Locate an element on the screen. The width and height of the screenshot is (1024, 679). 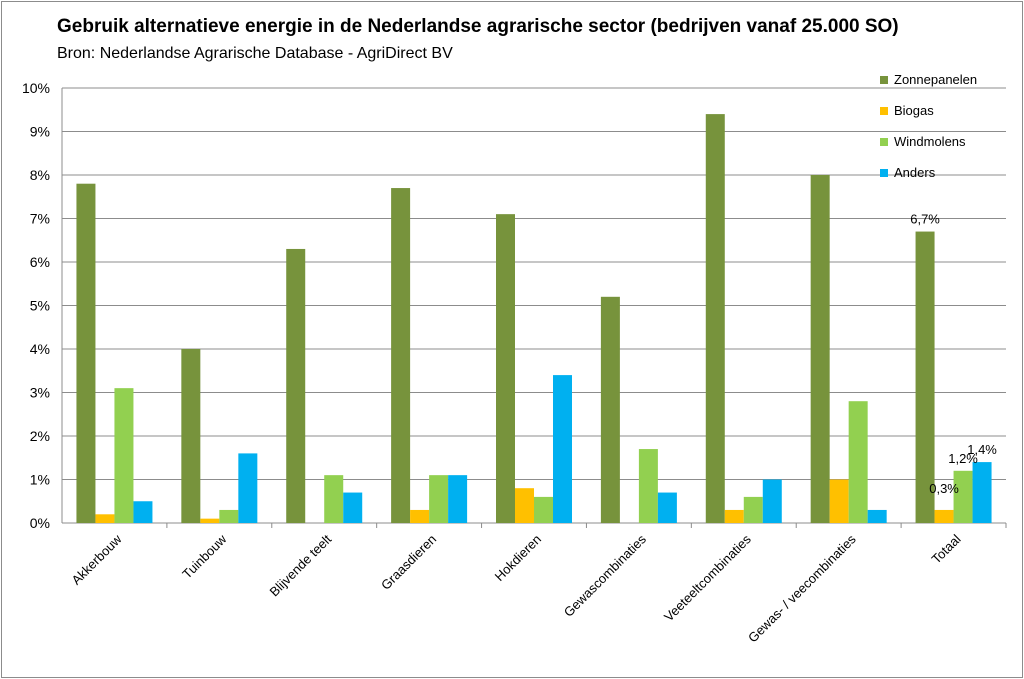
legend-label: Anders is located at coordinates (915, 172).